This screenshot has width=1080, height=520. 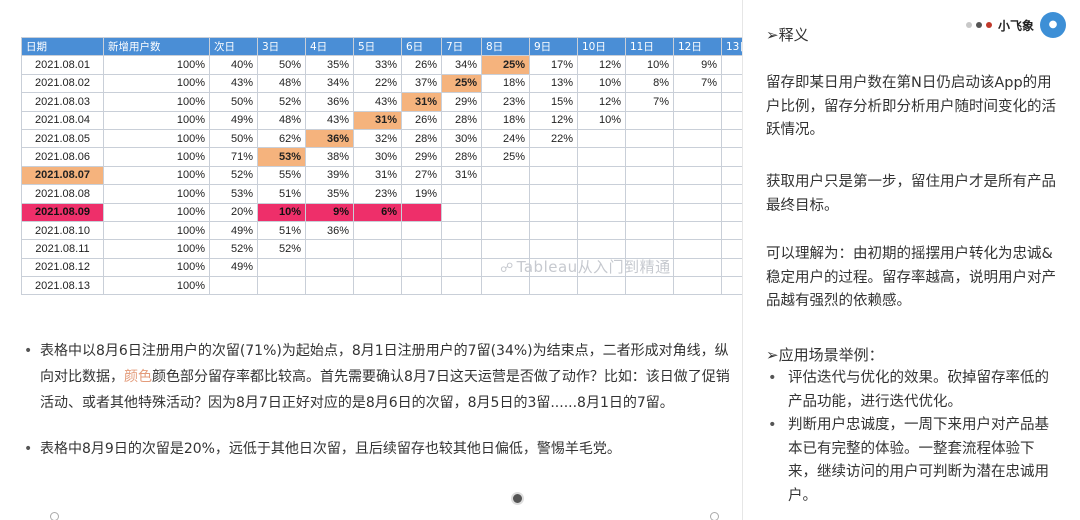 What do you see at coordinates (62, 46) in the screenshot?
I see `column-header: 日期` at bounding box center [62, 46].